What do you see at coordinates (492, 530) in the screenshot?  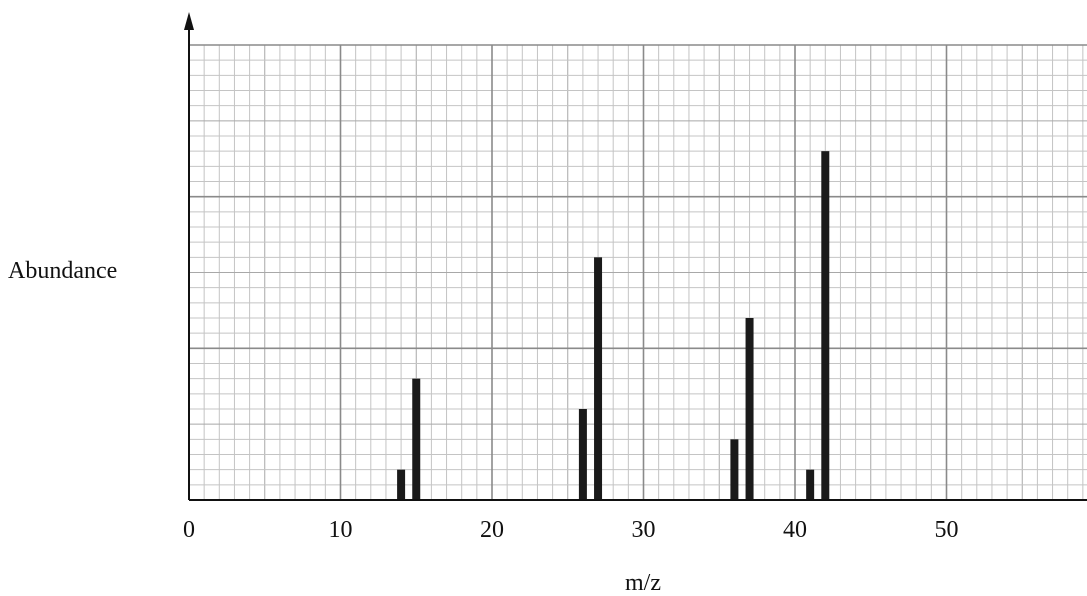 I see `x-tick-label: 20` at bounding box center [492, 530].